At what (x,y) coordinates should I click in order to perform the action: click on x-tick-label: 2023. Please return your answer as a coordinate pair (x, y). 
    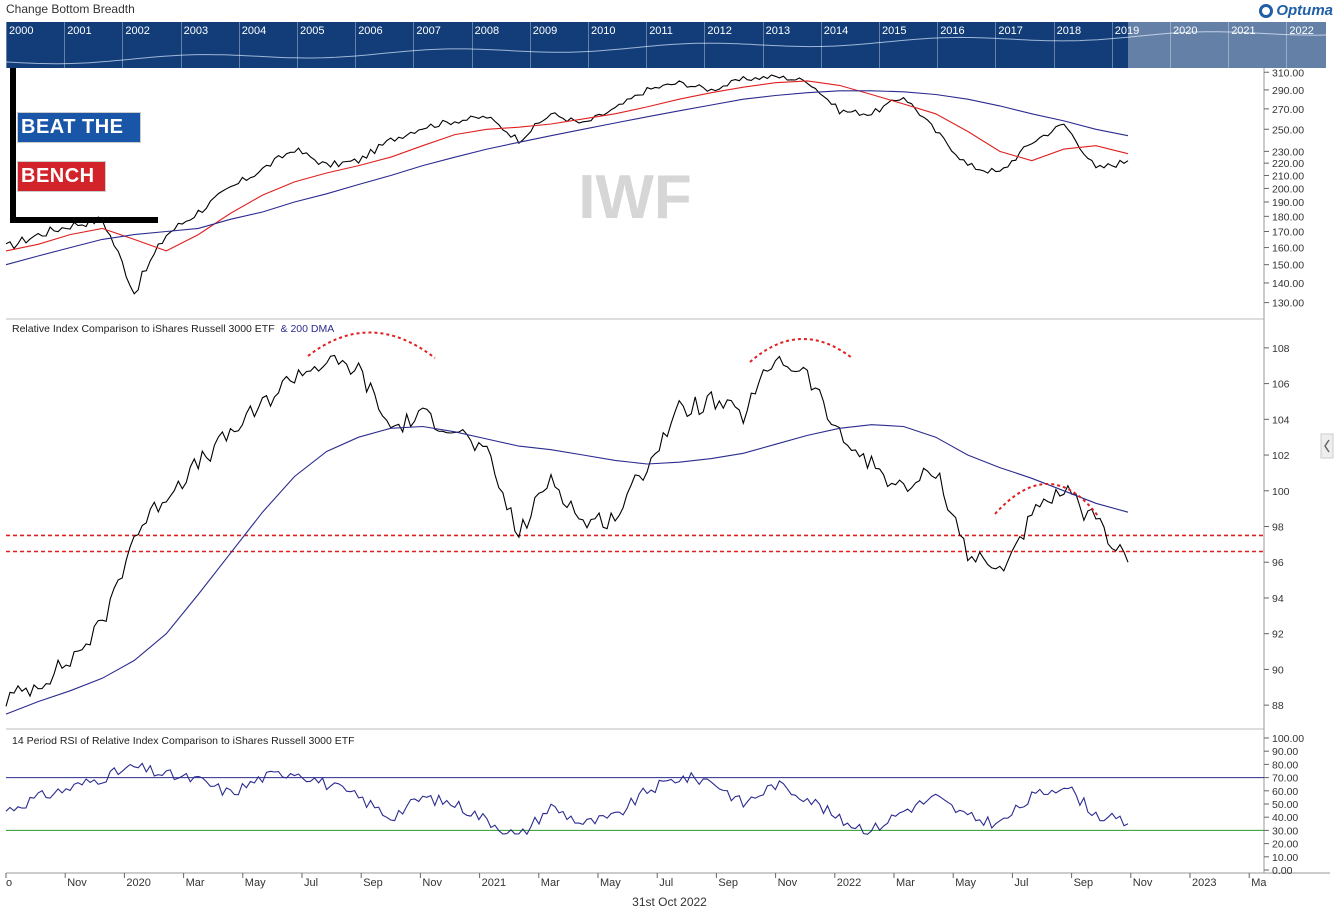
    Looking at the image, I should click on (1204, 883).